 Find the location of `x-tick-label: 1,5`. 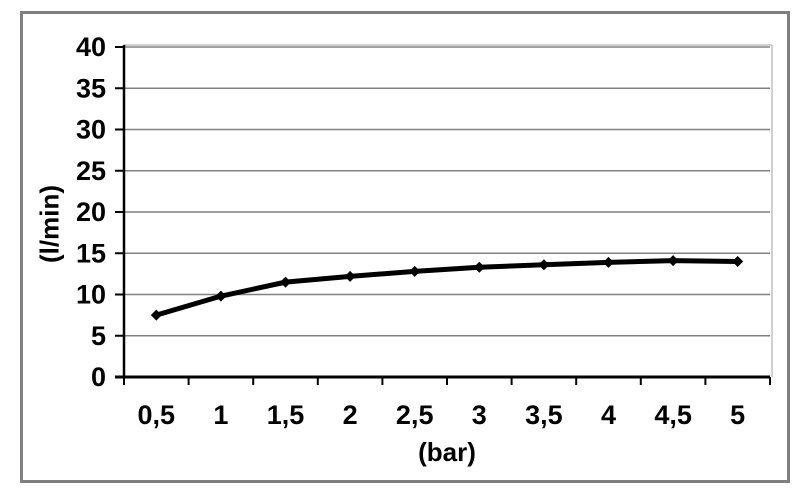

x-tick-label: 1,5 is located at coordinates (286, 415).